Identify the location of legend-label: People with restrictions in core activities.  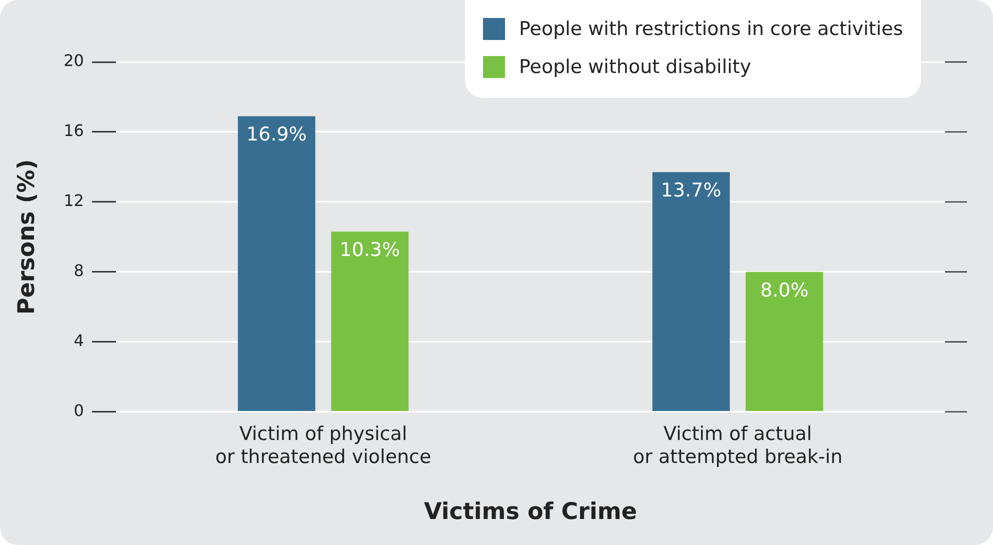
(710, 29).